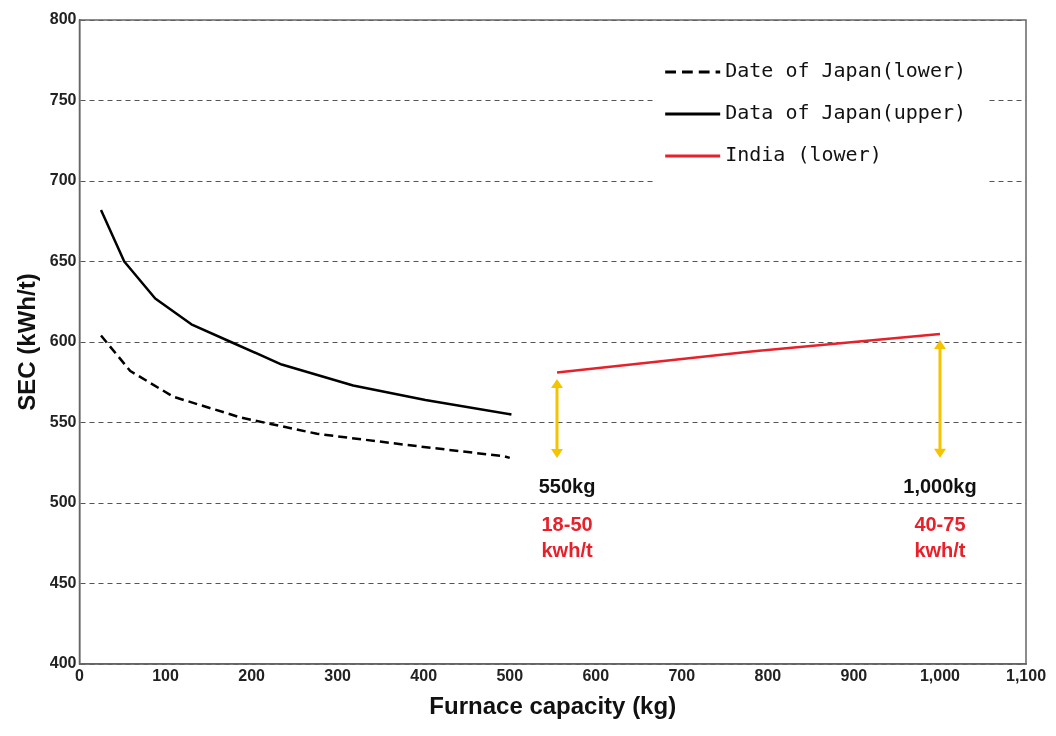 The height and width of the screenshot is (736, 1056). Describe the element at coordinates (567, 537) in the screenshot. I see `annotation: 18-50 kwh/t` at that location.